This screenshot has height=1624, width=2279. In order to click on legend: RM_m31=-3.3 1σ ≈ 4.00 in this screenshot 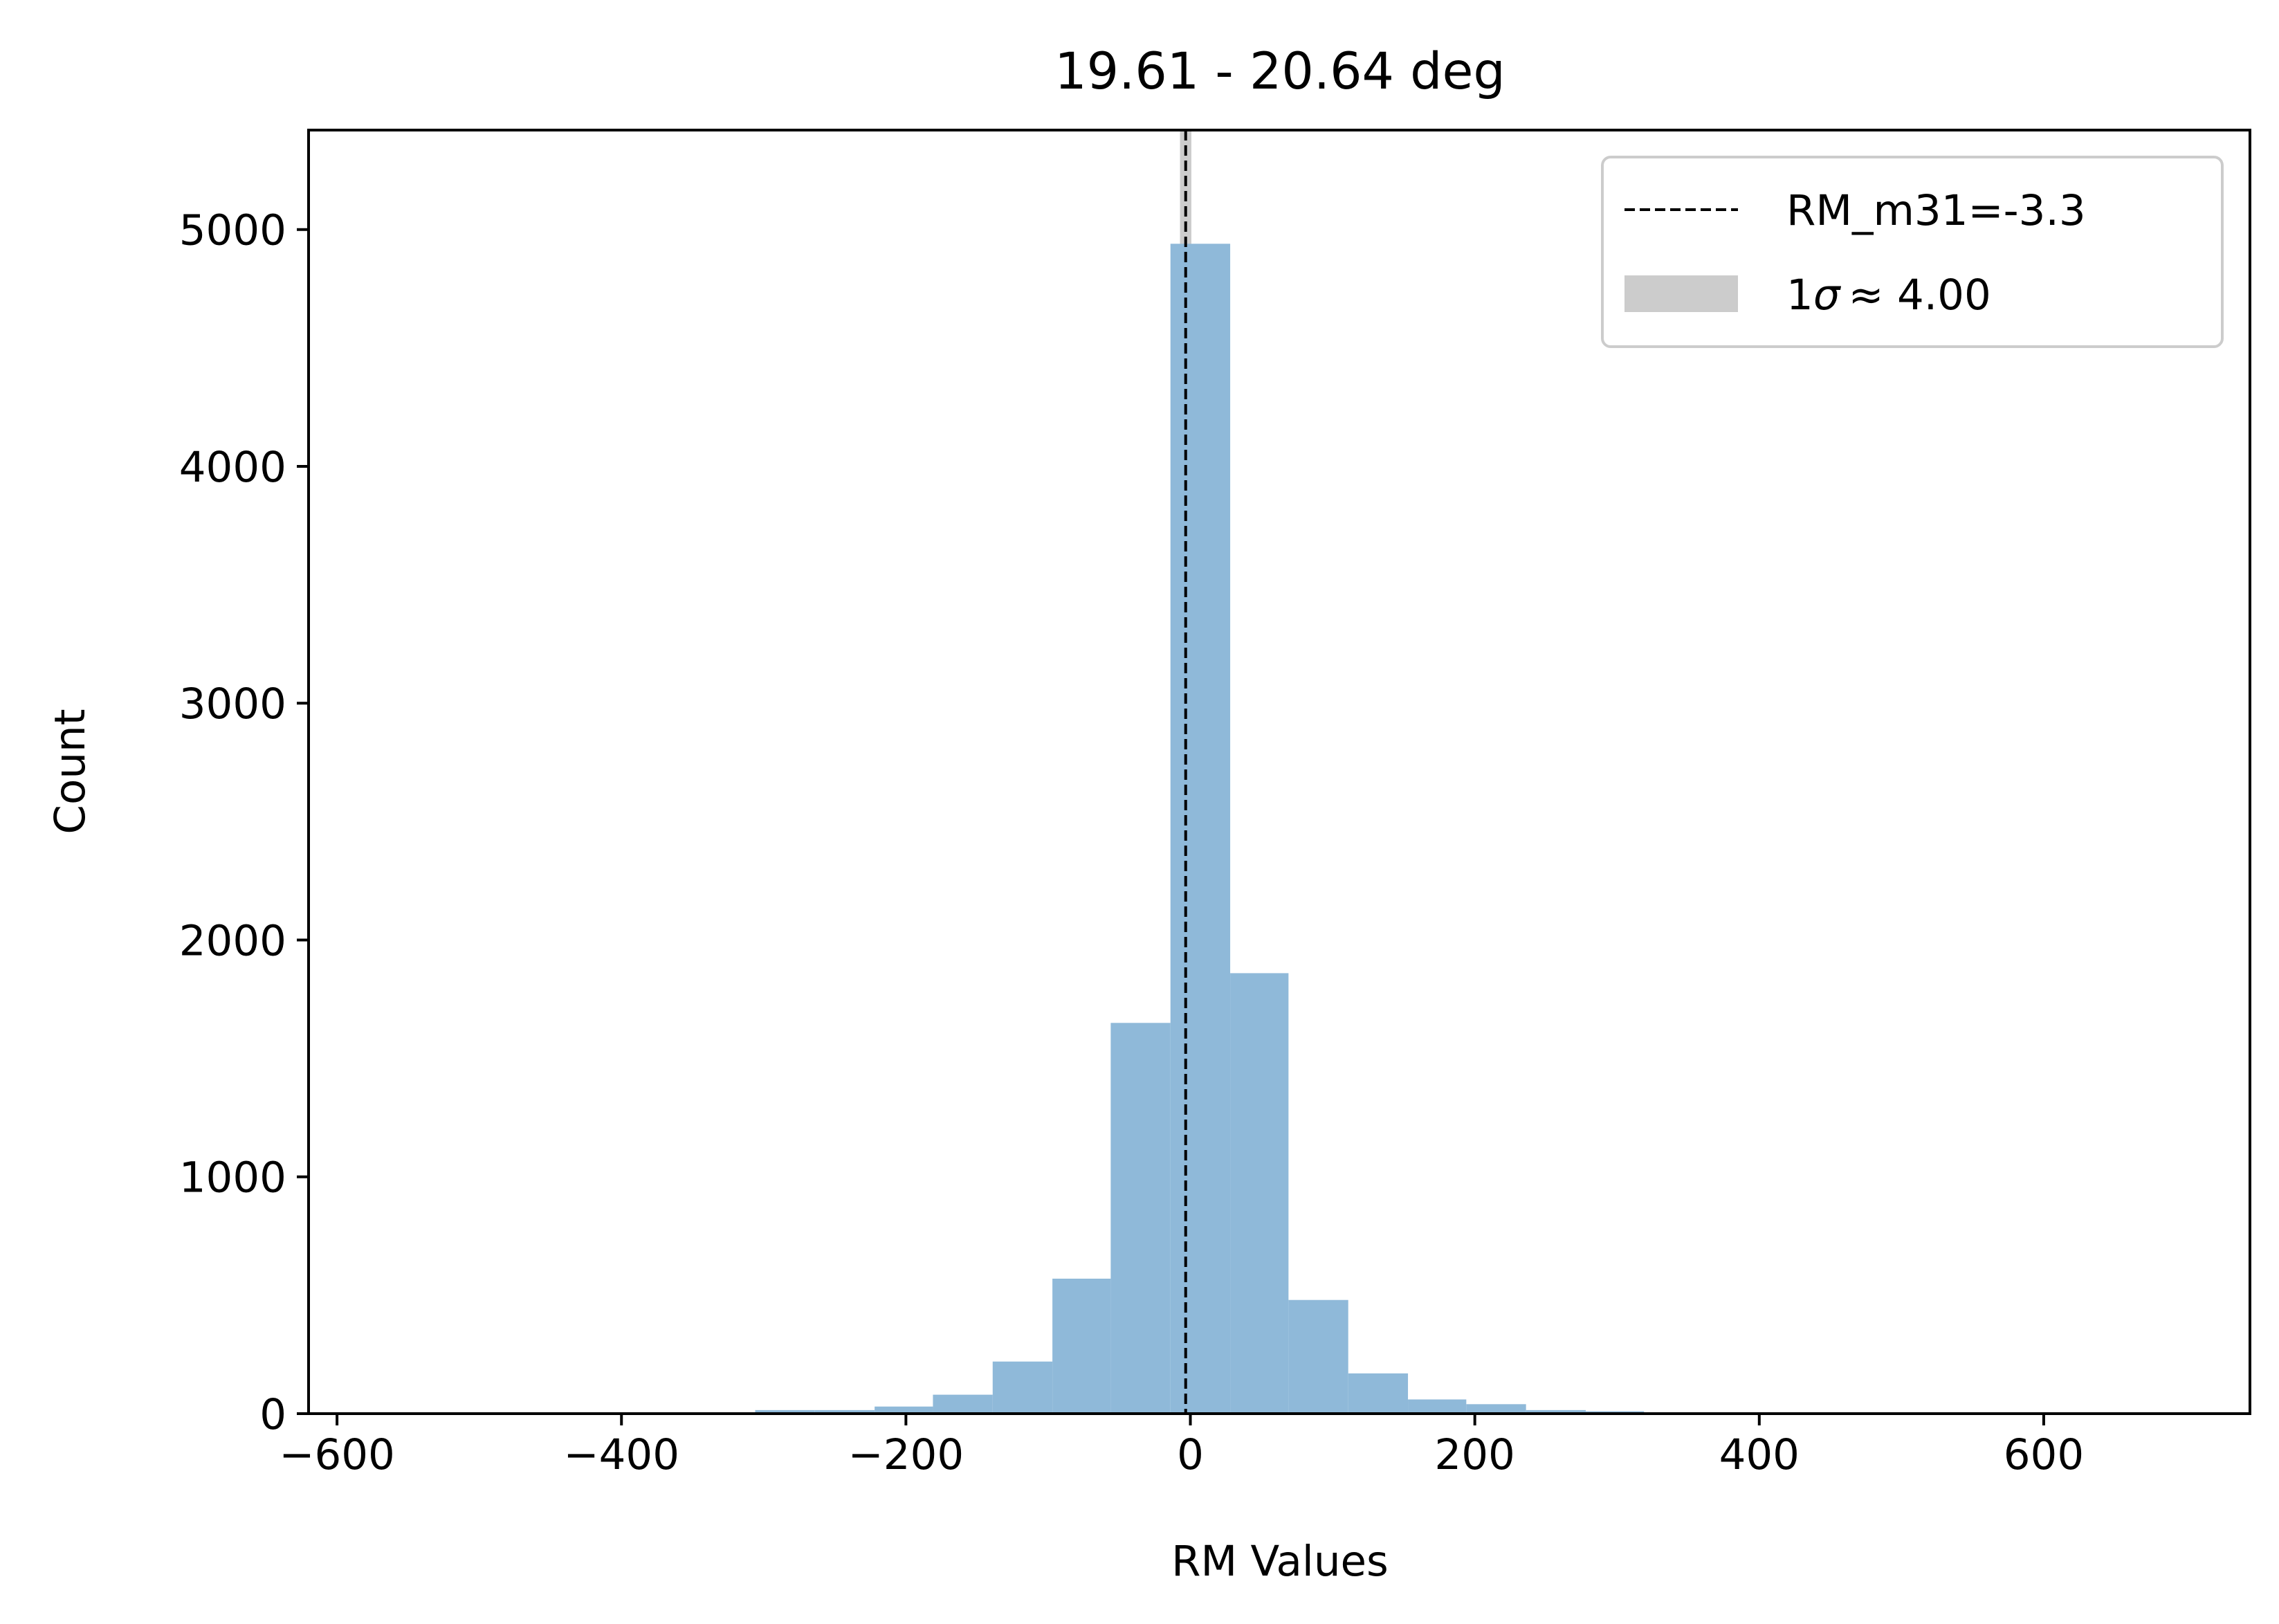, I will do `click(1912, 252)`.